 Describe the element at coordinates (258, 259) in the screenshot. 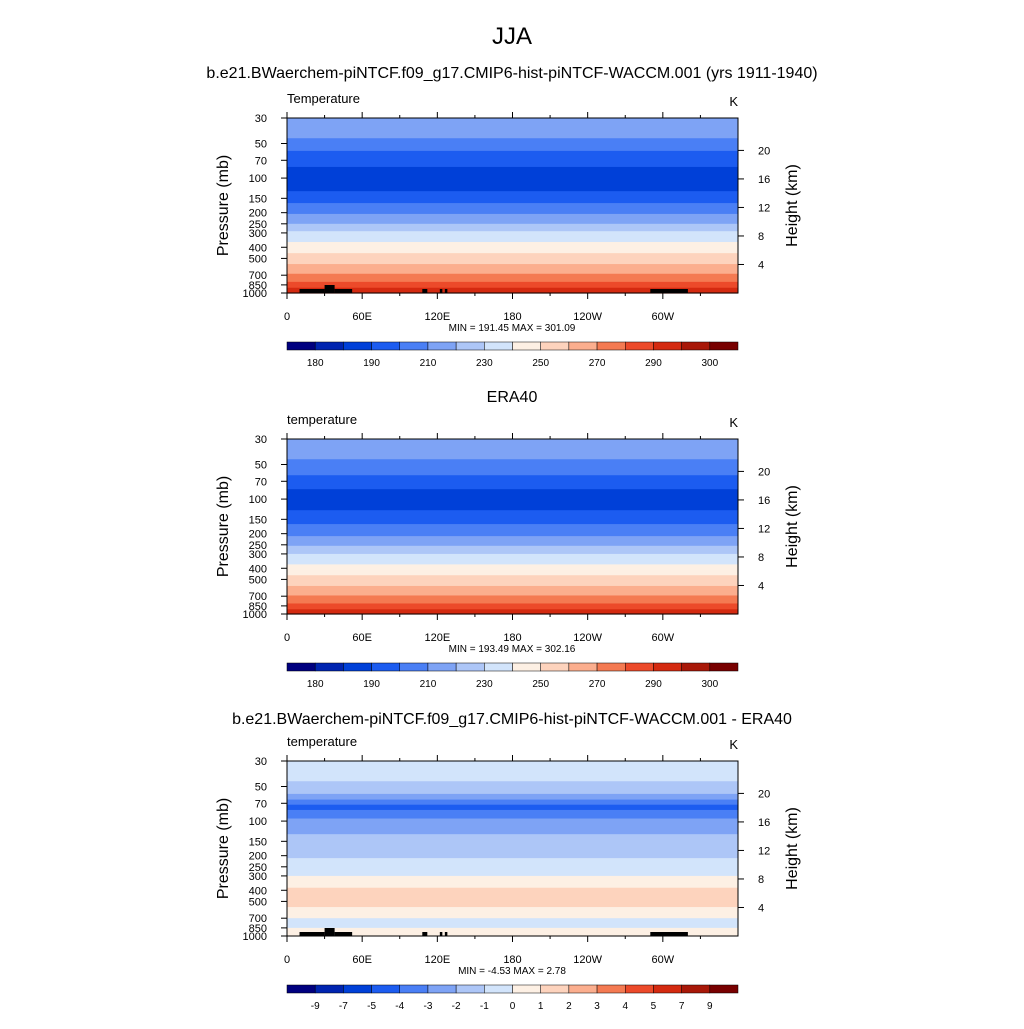

I see `y-tick-label: 500` at that location.